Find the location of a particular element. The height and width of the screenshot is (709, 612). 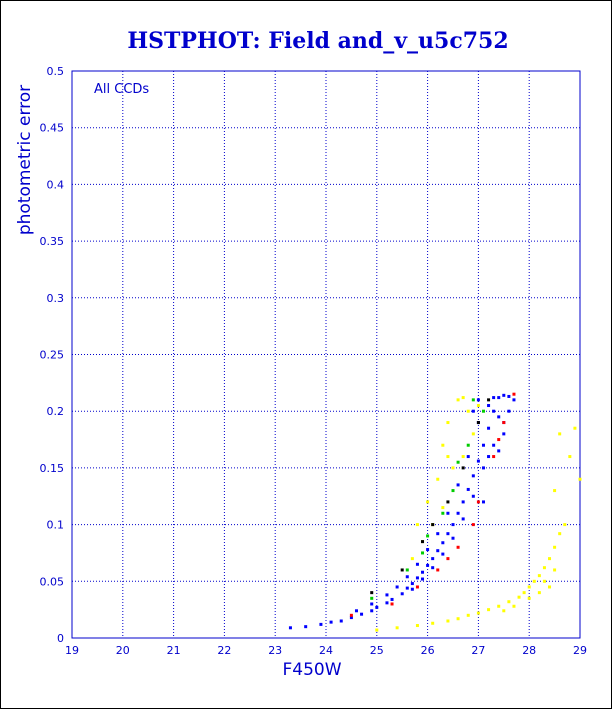

chart-title: HSTPHOT: Field and_v_u5c752 is located at coordinates (317, 41).